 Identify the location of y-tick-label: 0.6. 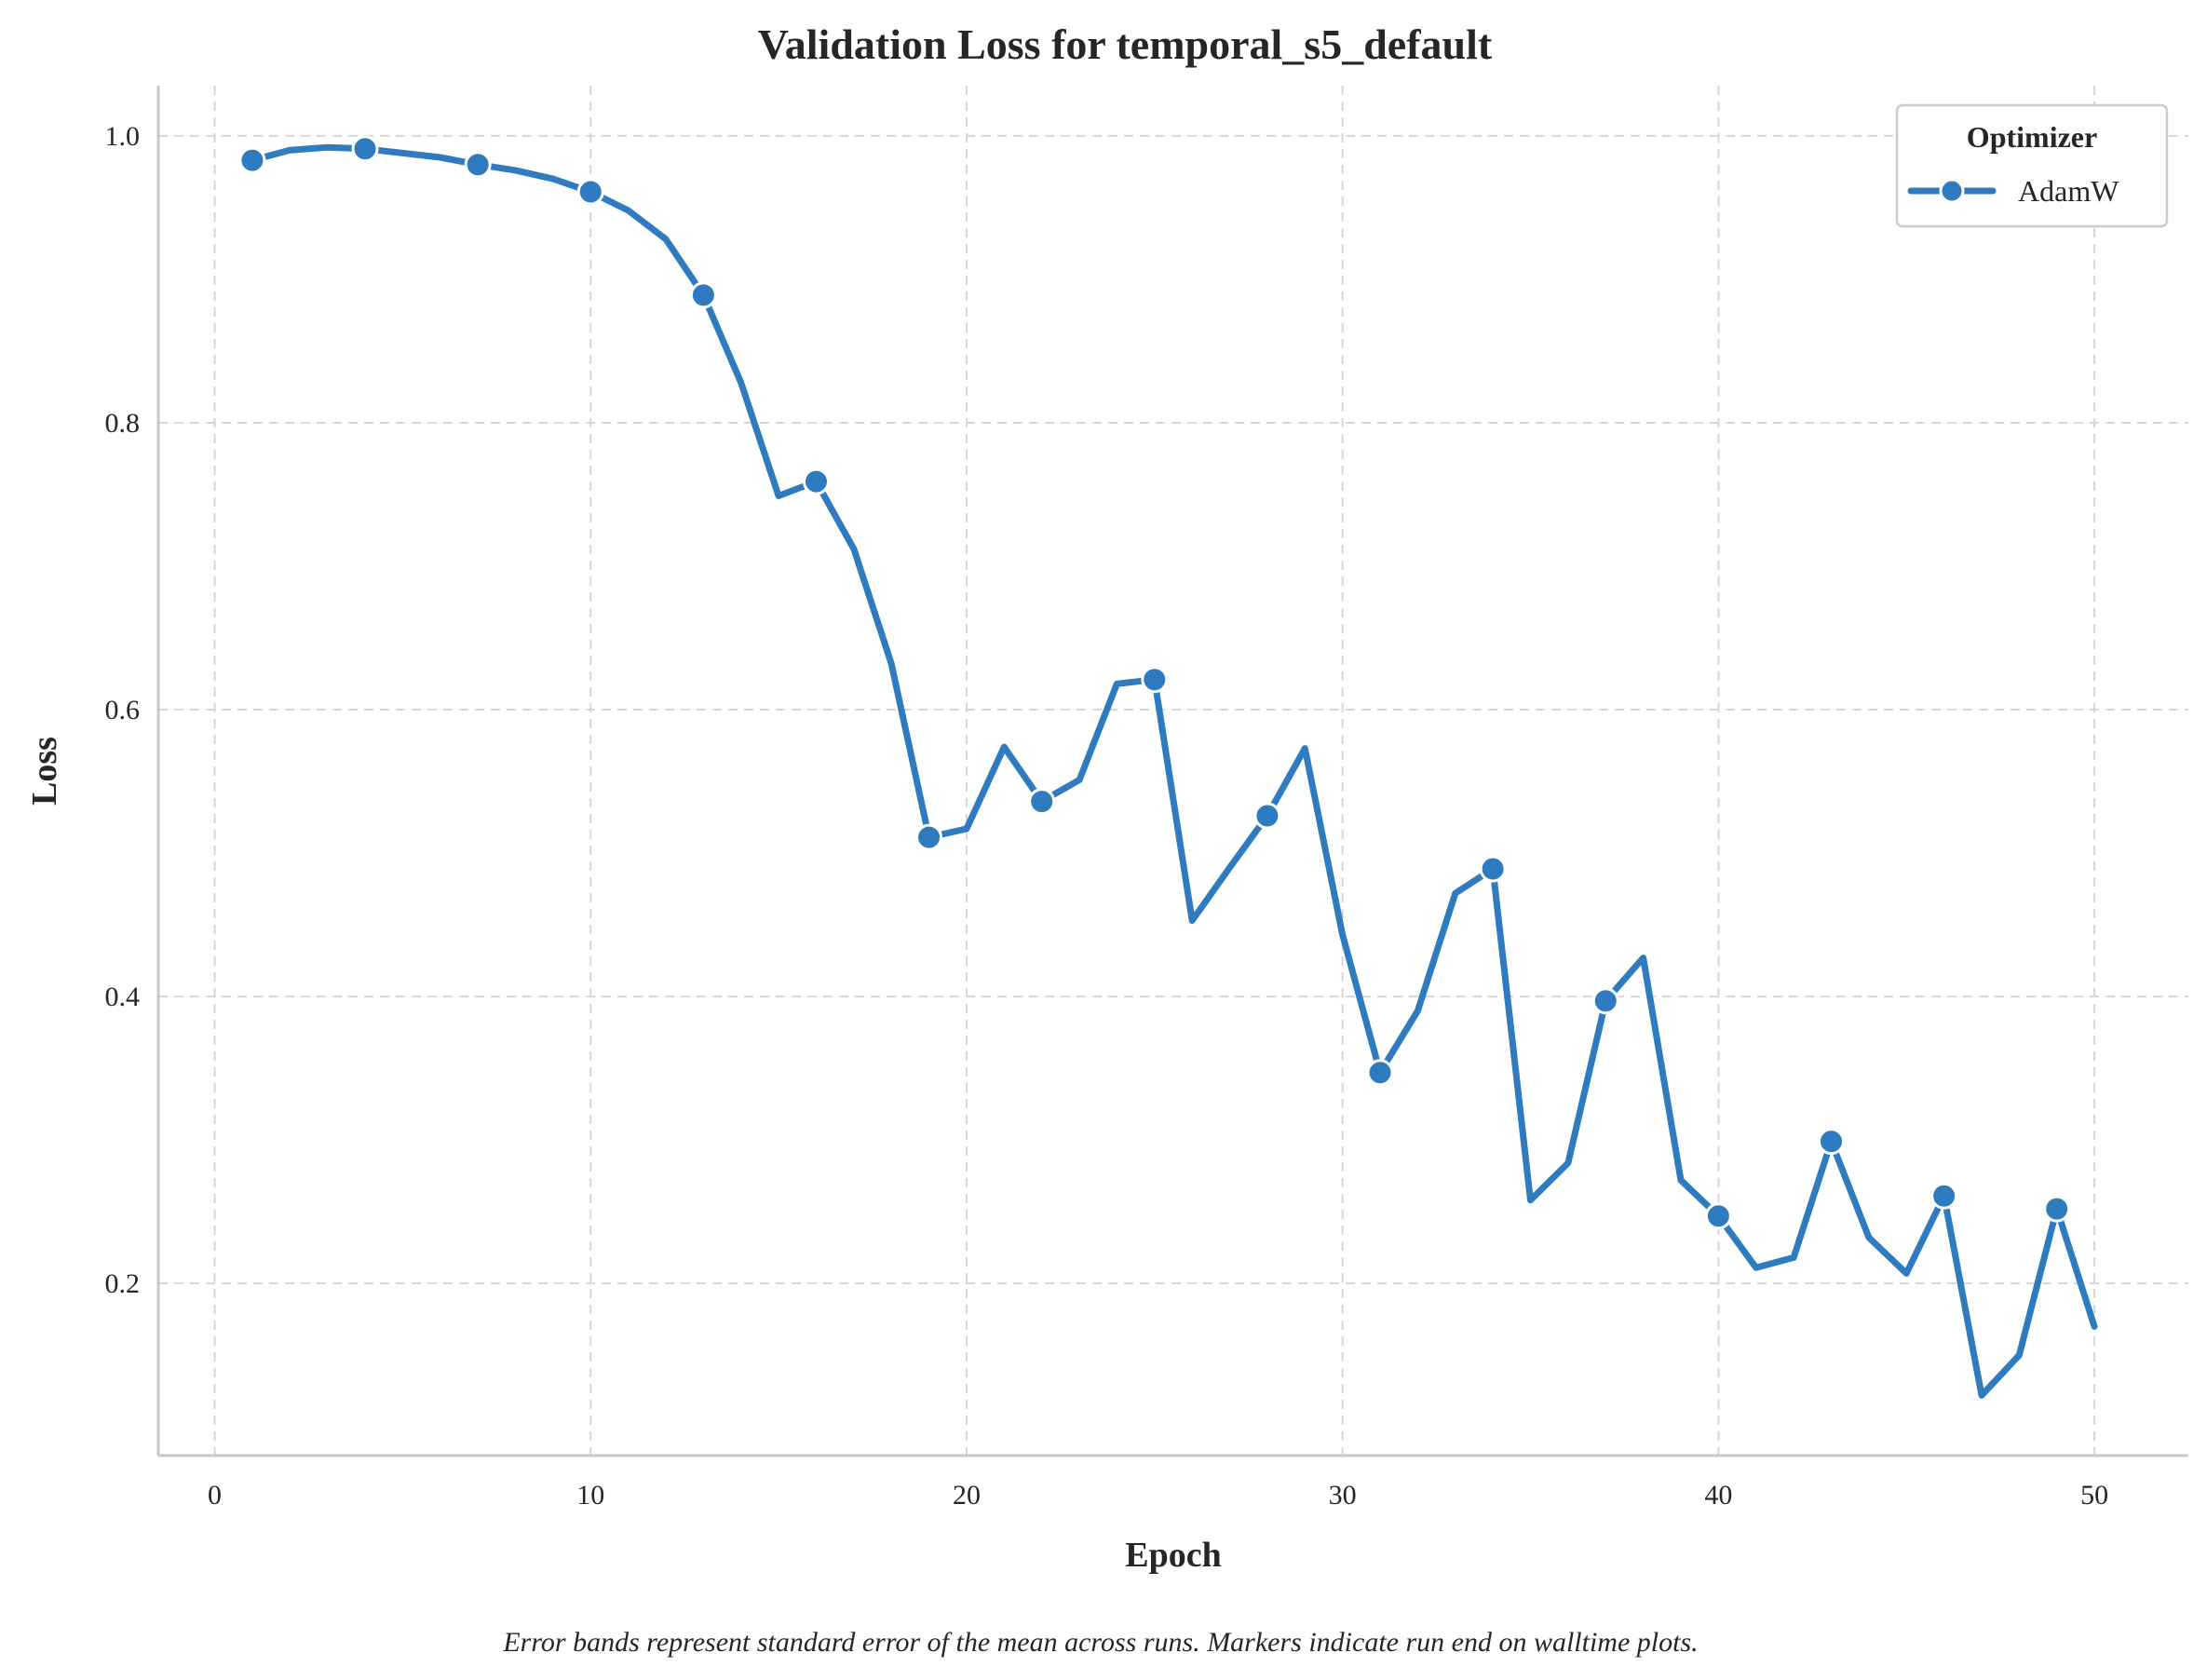
(123, 710).